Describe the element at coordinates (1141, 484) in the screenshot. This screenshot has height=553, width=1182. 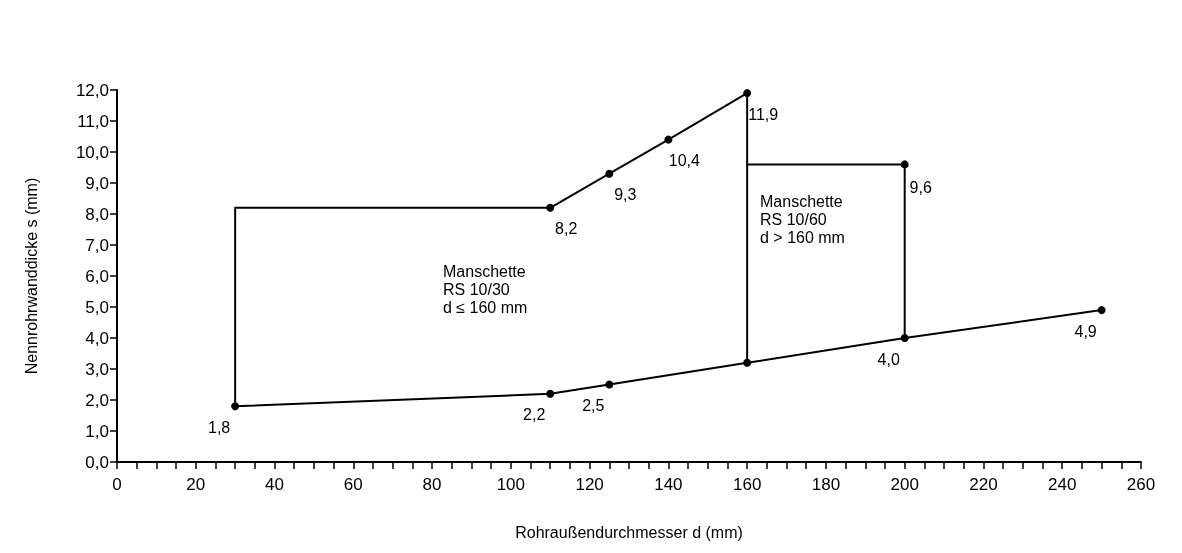
I see `x-tick-label: 260` at that location.